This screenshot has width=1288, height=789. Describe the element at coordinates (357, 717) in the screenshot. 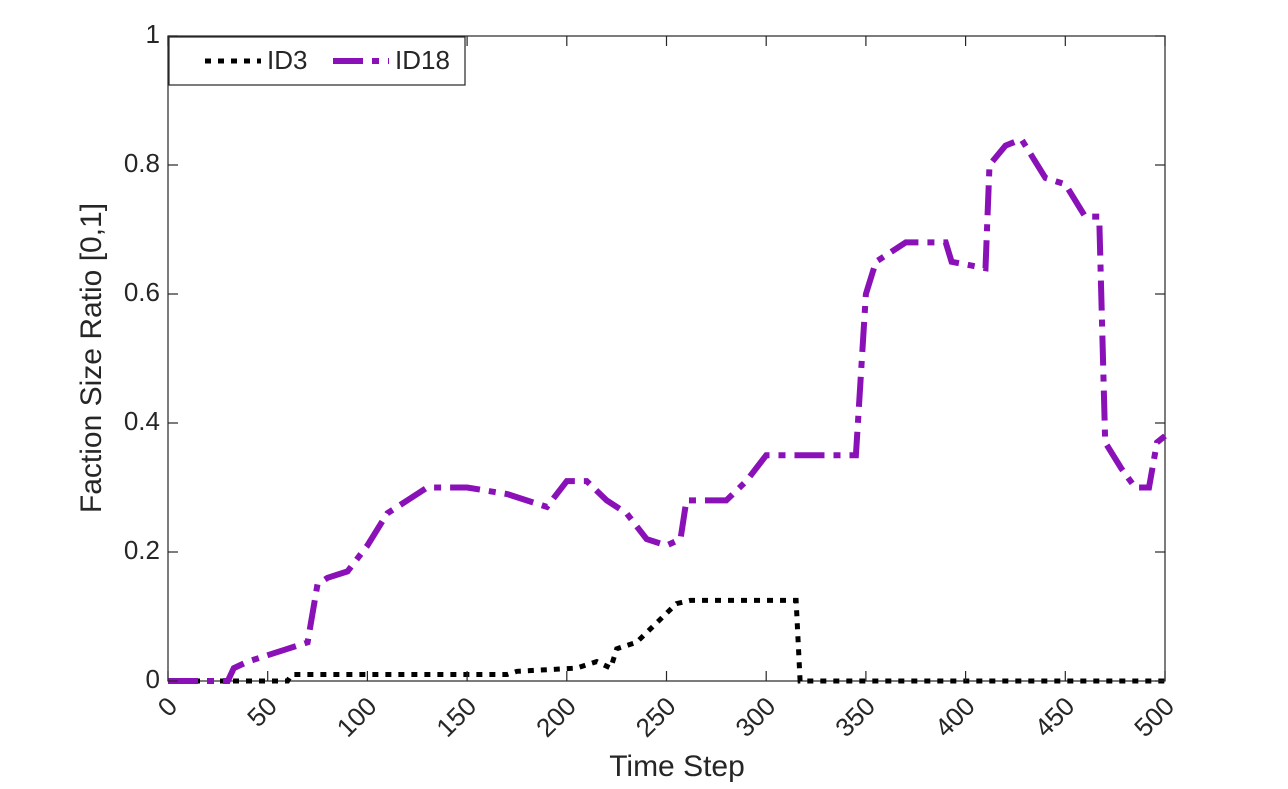

I see `x-tick-label: 100` at that location.